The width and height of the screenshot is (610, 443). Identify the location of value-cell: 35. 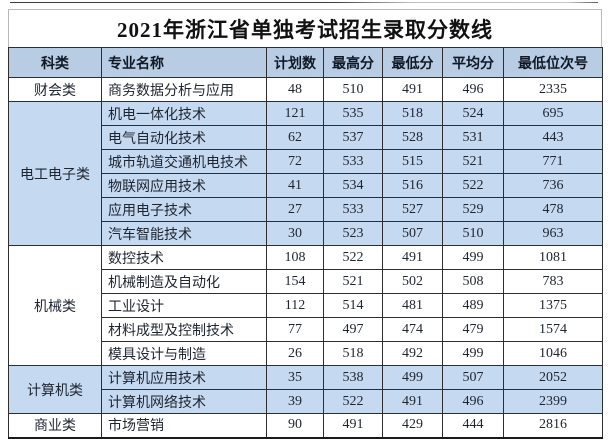
(295, 377).